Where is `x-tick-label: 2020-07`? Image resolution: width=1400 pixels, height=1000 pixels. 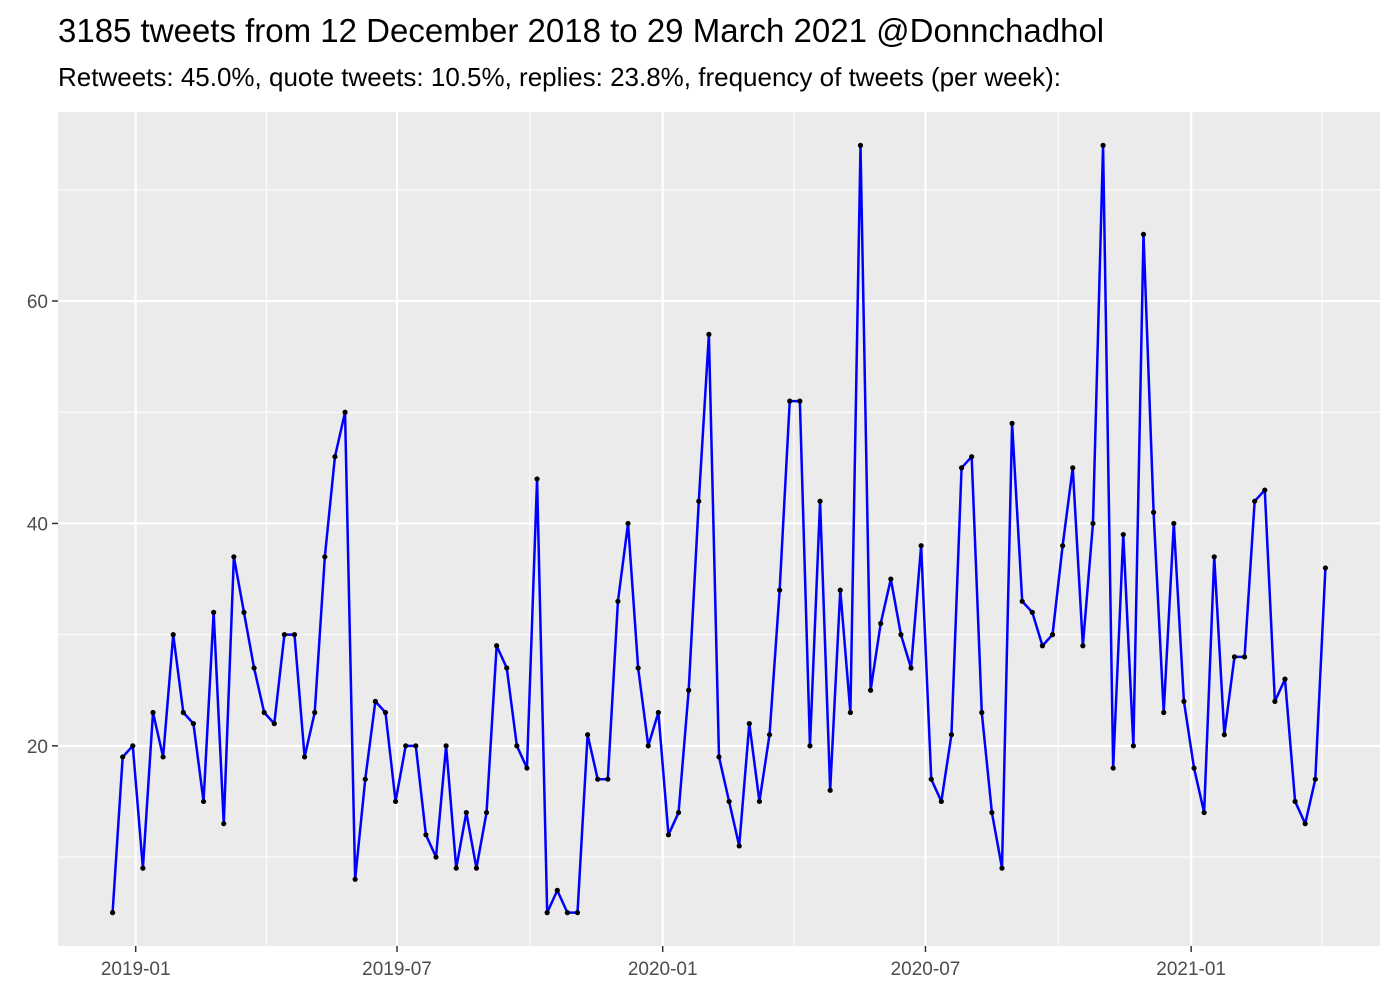 x-tick-label: 2020-07 is located at coordinates (926, 969).